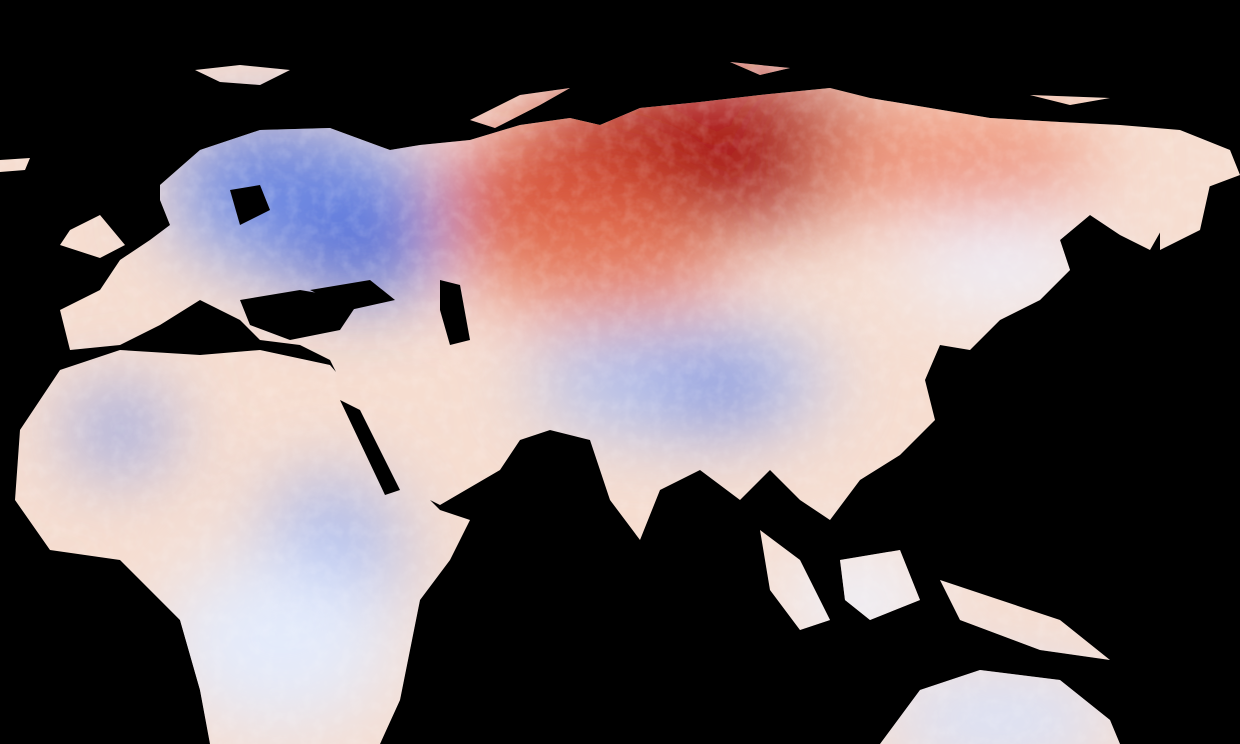 Image resolution: width=1240 pixels, height=744 pixels. What do you see at coordinates (455, 312) in the screenshot?
I see `caspian-sea` at bounding box center [455, 312].